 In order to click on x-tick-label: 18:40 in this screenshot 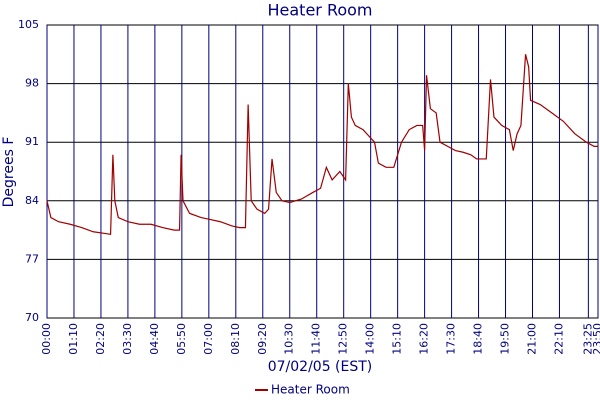, I will do `click(478, 339)`.